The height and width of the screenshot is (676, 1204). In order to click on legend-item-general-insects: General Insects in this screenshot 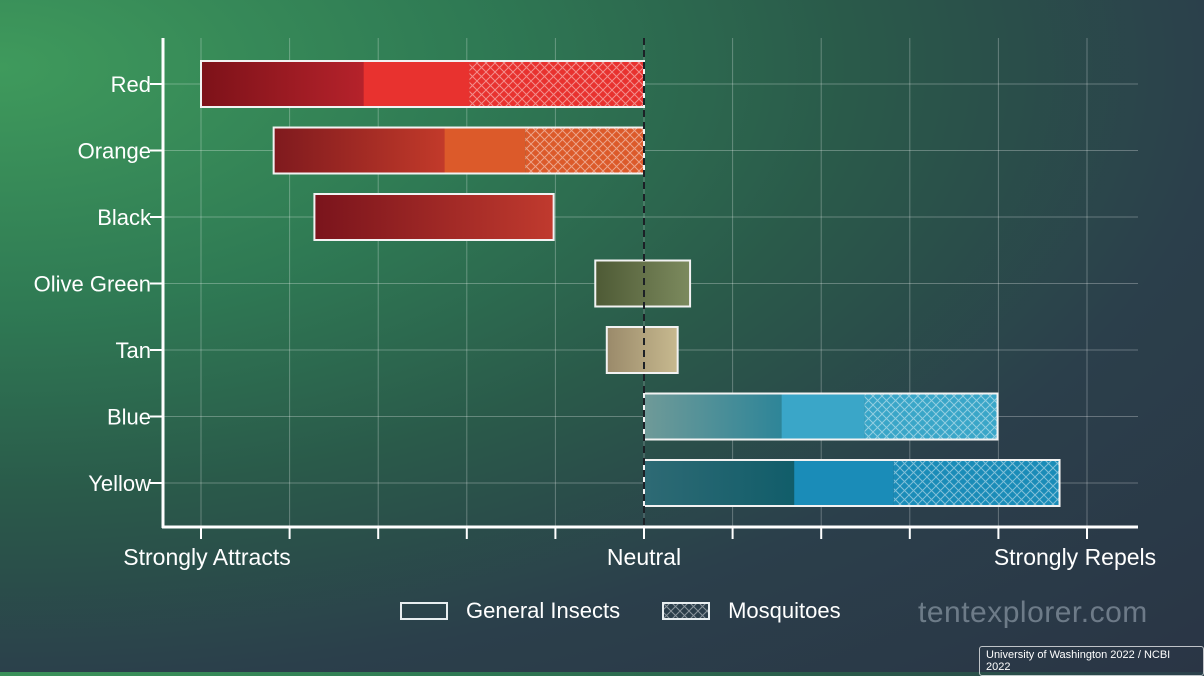, I will do `click(510, 611)`.